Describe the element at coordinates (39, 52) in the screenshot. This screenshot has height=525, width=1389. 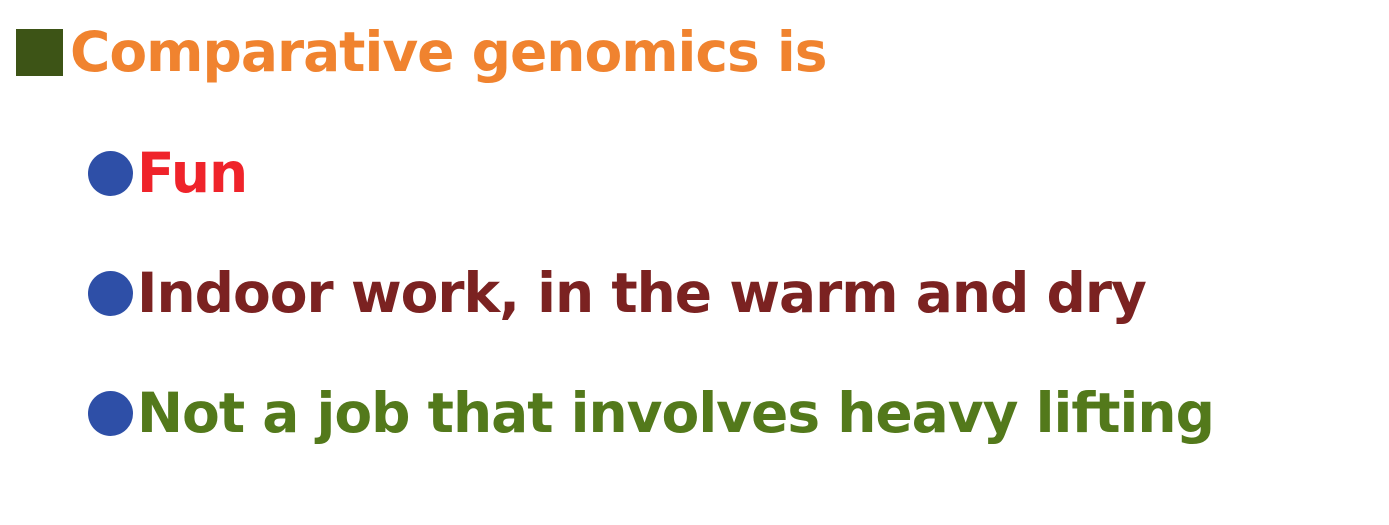
I see `square-bullet-icon` at that location.